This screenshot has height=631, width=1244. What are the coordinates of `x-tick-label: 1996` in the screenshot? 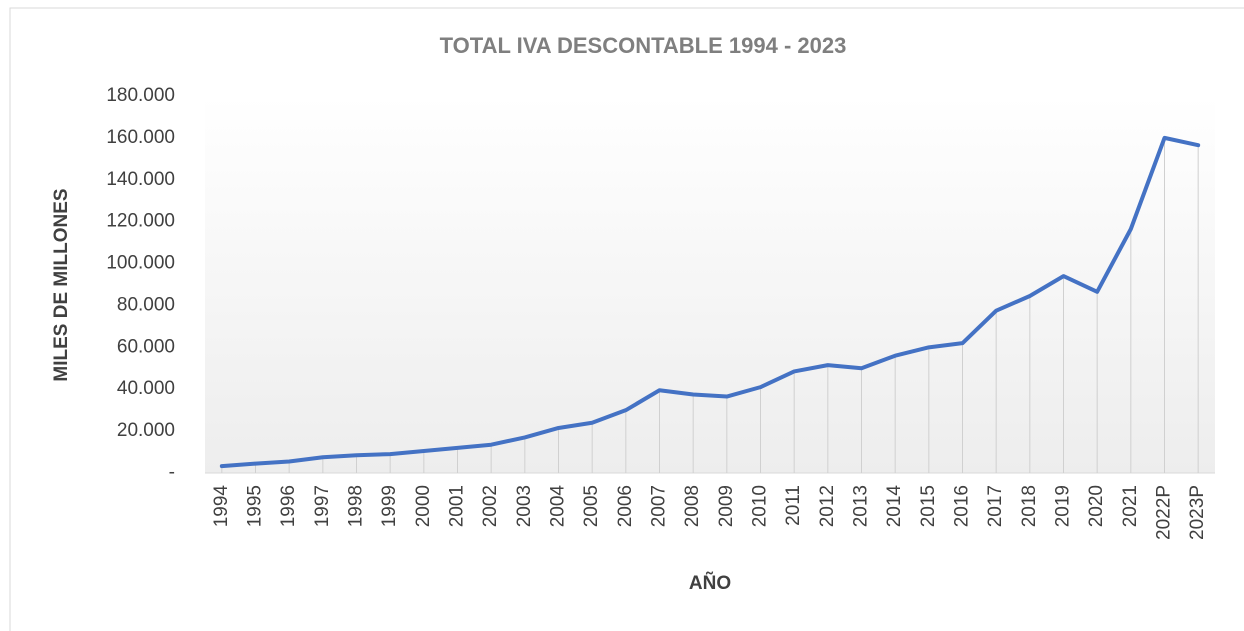 It's located at (288, 506).